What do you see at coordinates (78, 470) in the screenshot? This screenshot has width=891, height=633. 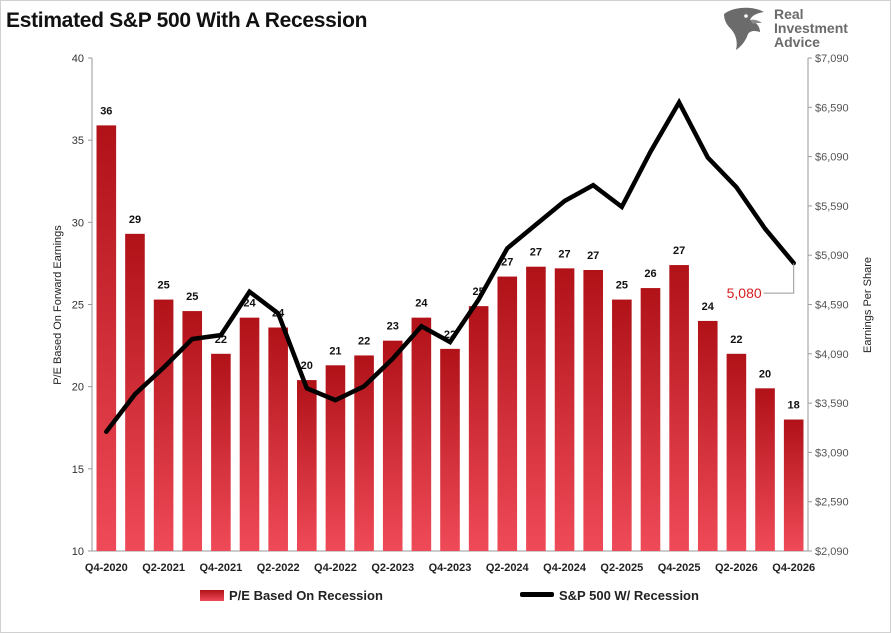 I see `left-tick-label: 15` at bounding box center [78, 470].